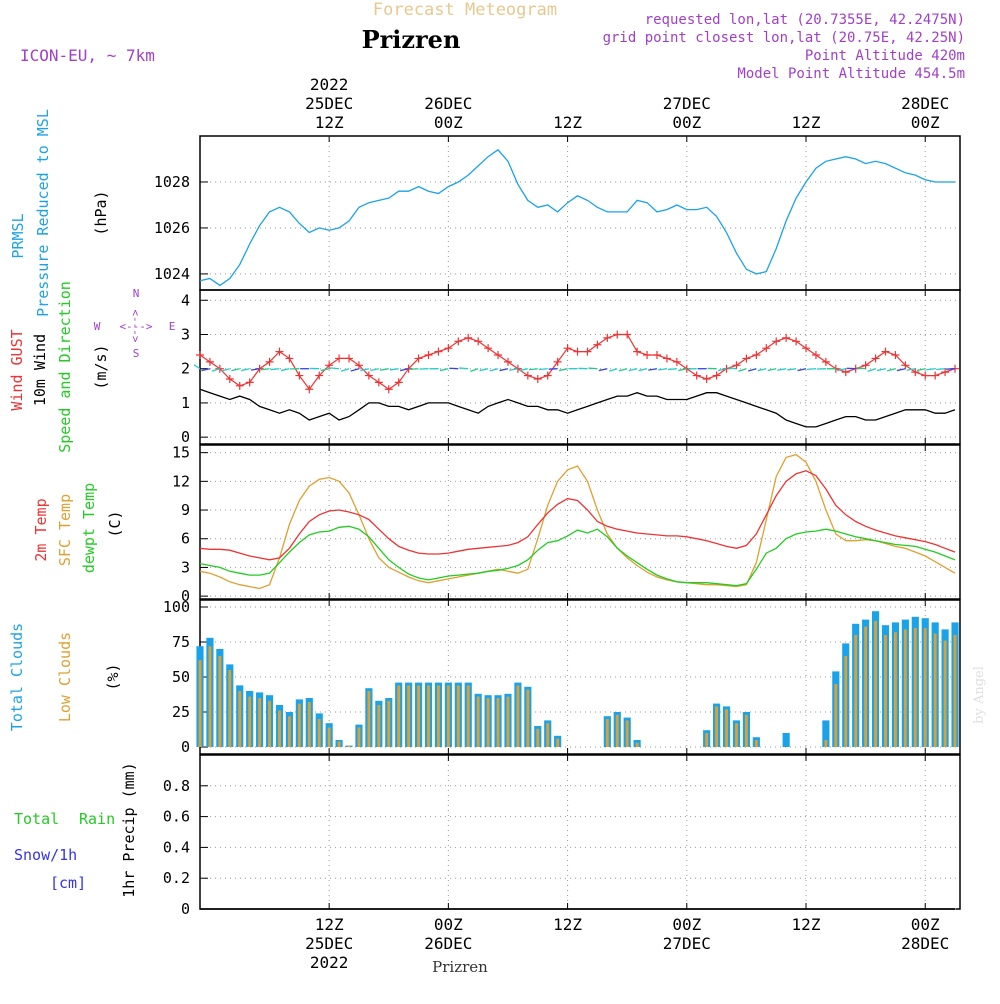 This screenshot has height=1004, width=1000. I want to click on clouds-unit-label: (%), so click(113, 676).